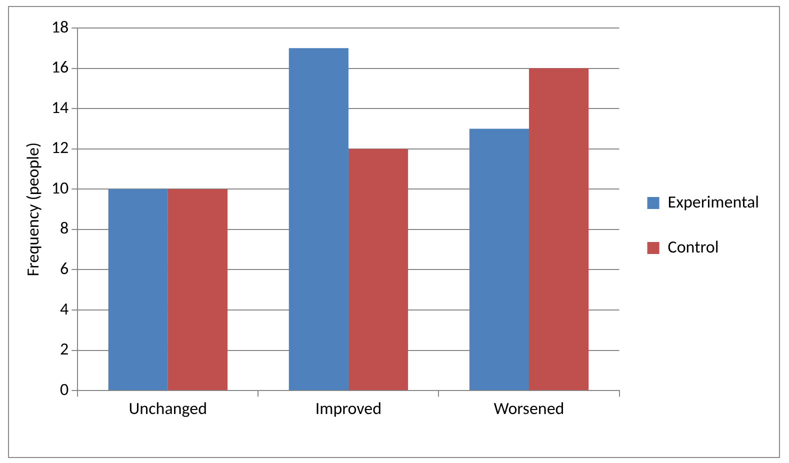 The image size is (789, 463). I want to click on y-tick-label: 18, so click(60, 27).